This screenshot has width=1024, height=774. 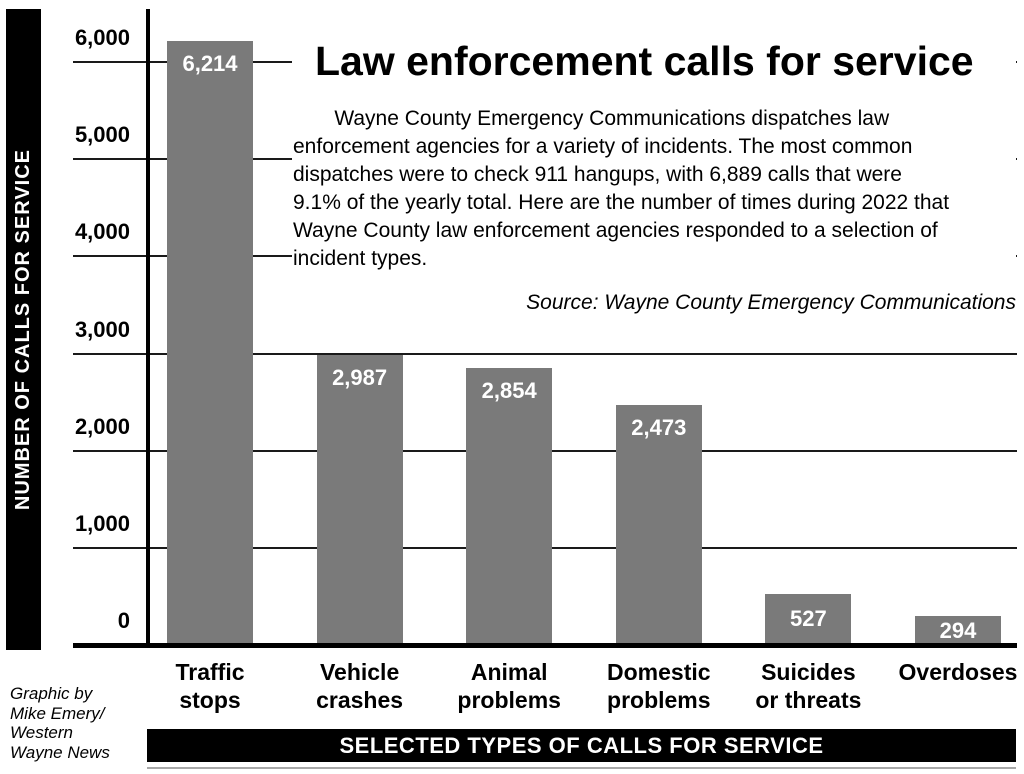 I want to click on banner-underline, so click(x=581, y=768).